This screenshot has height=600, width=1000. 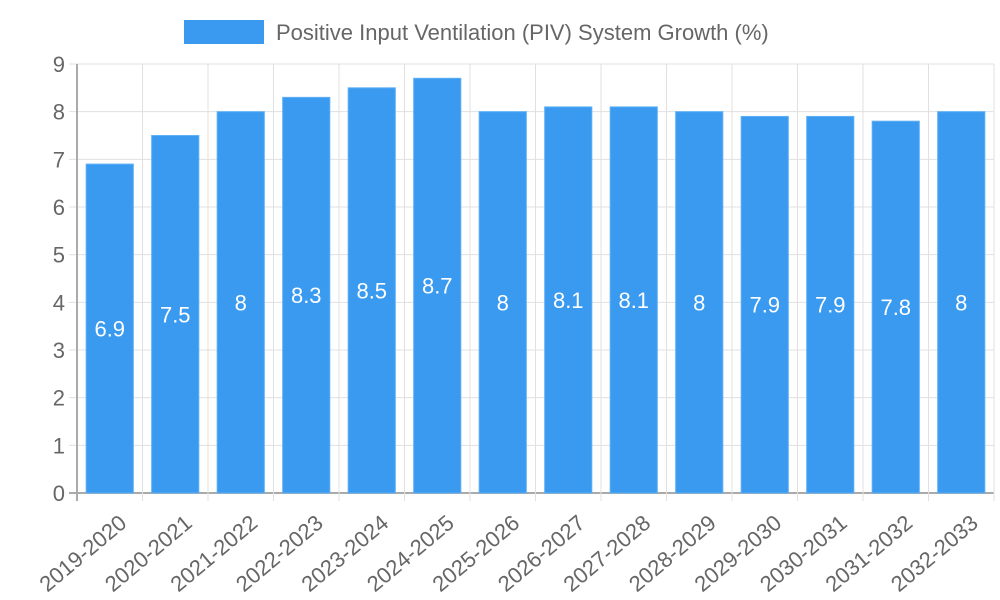 I want to click on data-label: 8.7, so click(x=437, y=286).